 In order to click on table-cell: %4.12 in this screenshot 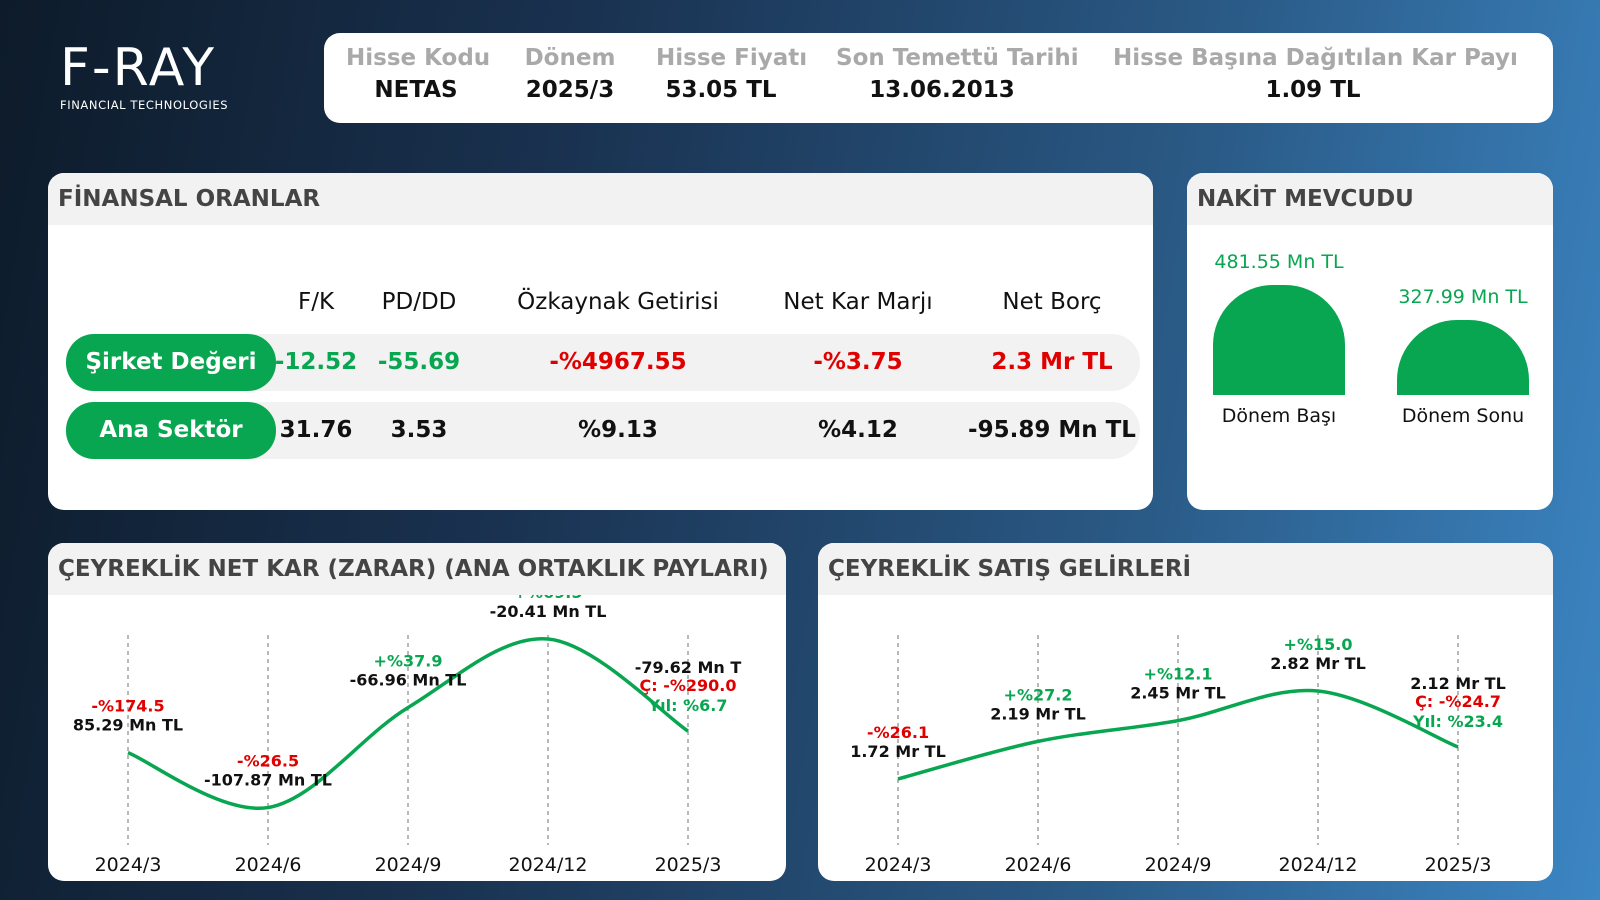, I will do `click(858, 430)`.